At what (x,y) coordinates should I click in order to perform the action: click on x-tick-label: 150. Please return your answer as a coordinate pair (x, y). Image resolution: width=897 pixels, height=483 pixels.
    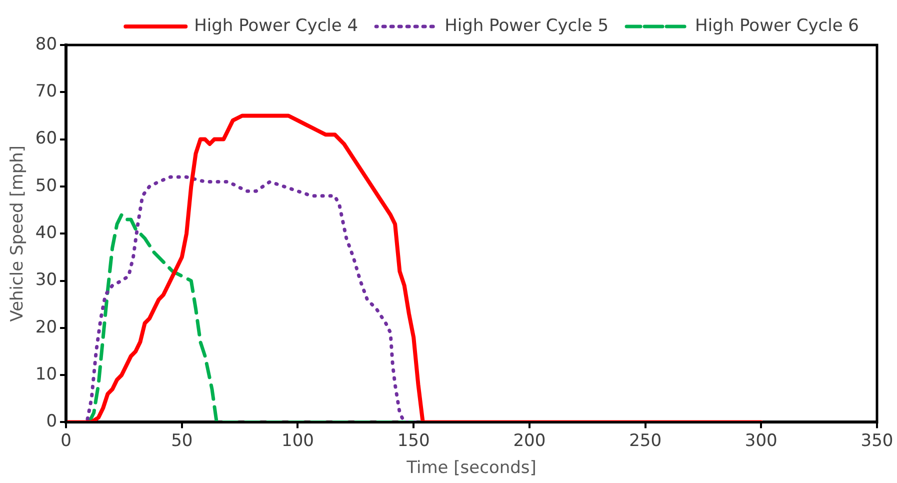
    Looking at the image, I should click on (413, 440).